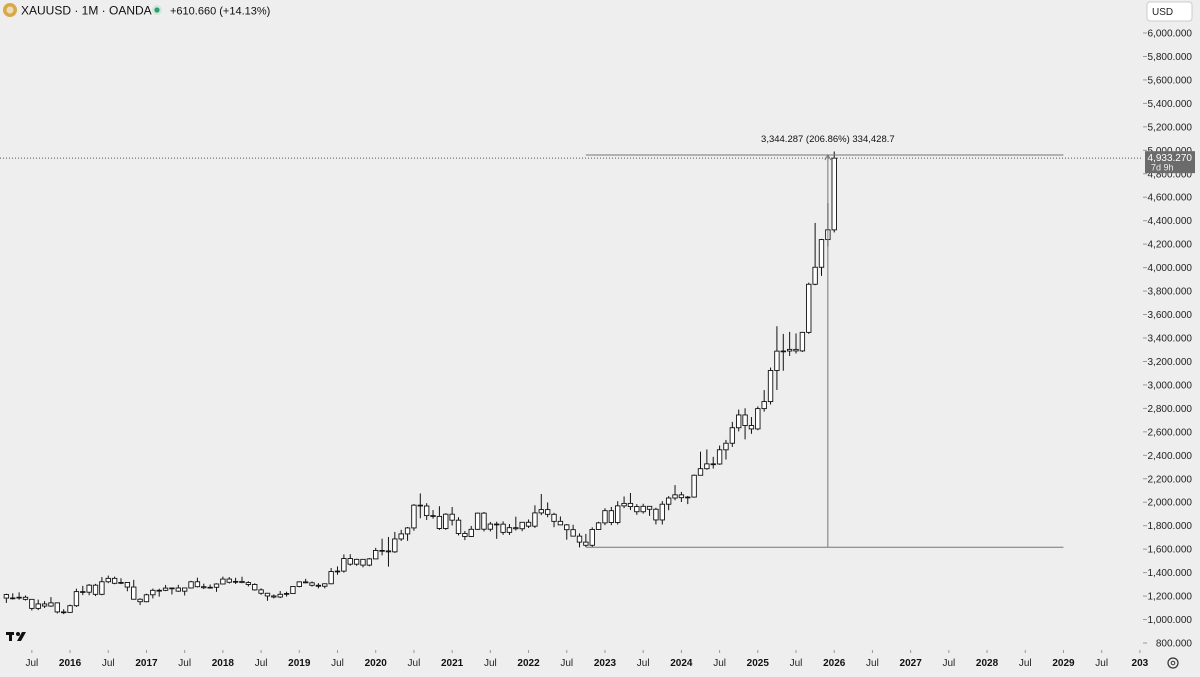 This screenshot has width=1200, height=677. I want to click on y-tick-label: 1,200.000, so click(1170, 597).